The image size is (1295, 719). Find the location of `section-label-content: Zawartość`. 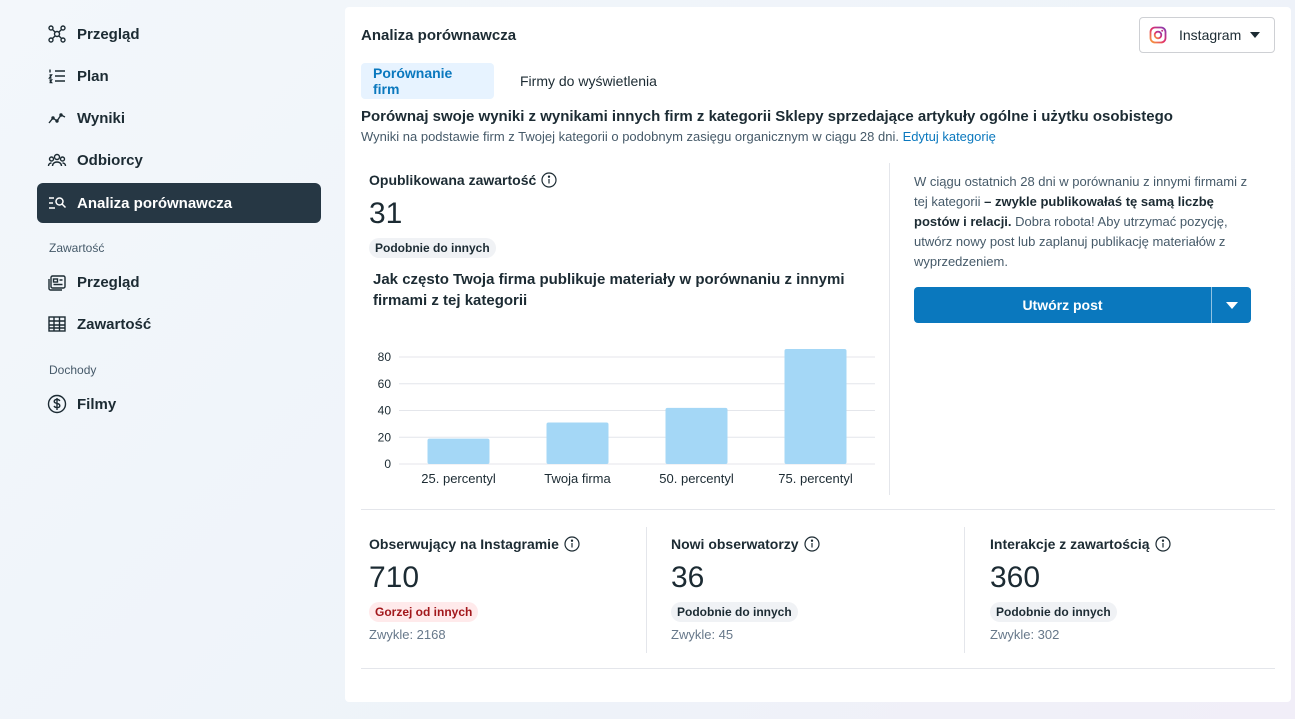

section-label-content: Zawartość is located at coordinates (77, 248).